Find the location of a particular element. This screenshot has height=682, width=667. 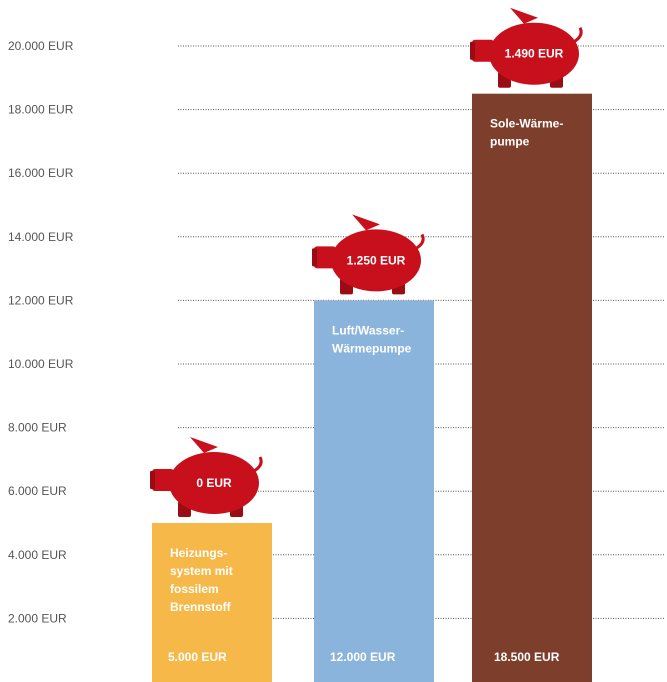

saving-label: 0 EUR is located at coordinates (214, 483).